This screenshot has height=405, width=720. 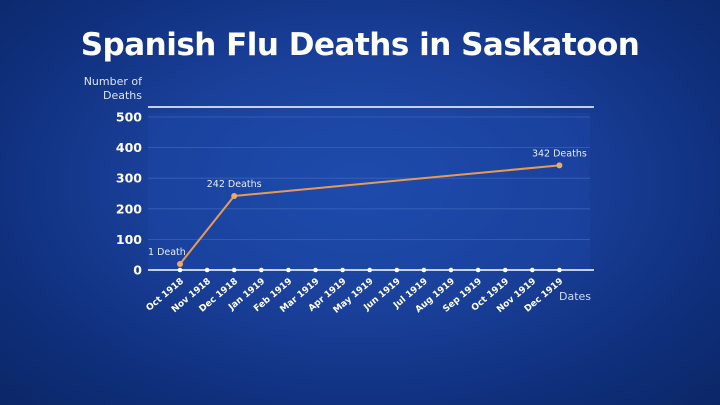 I want to click on y-tick-label: 500, so click(x=129, y=117).